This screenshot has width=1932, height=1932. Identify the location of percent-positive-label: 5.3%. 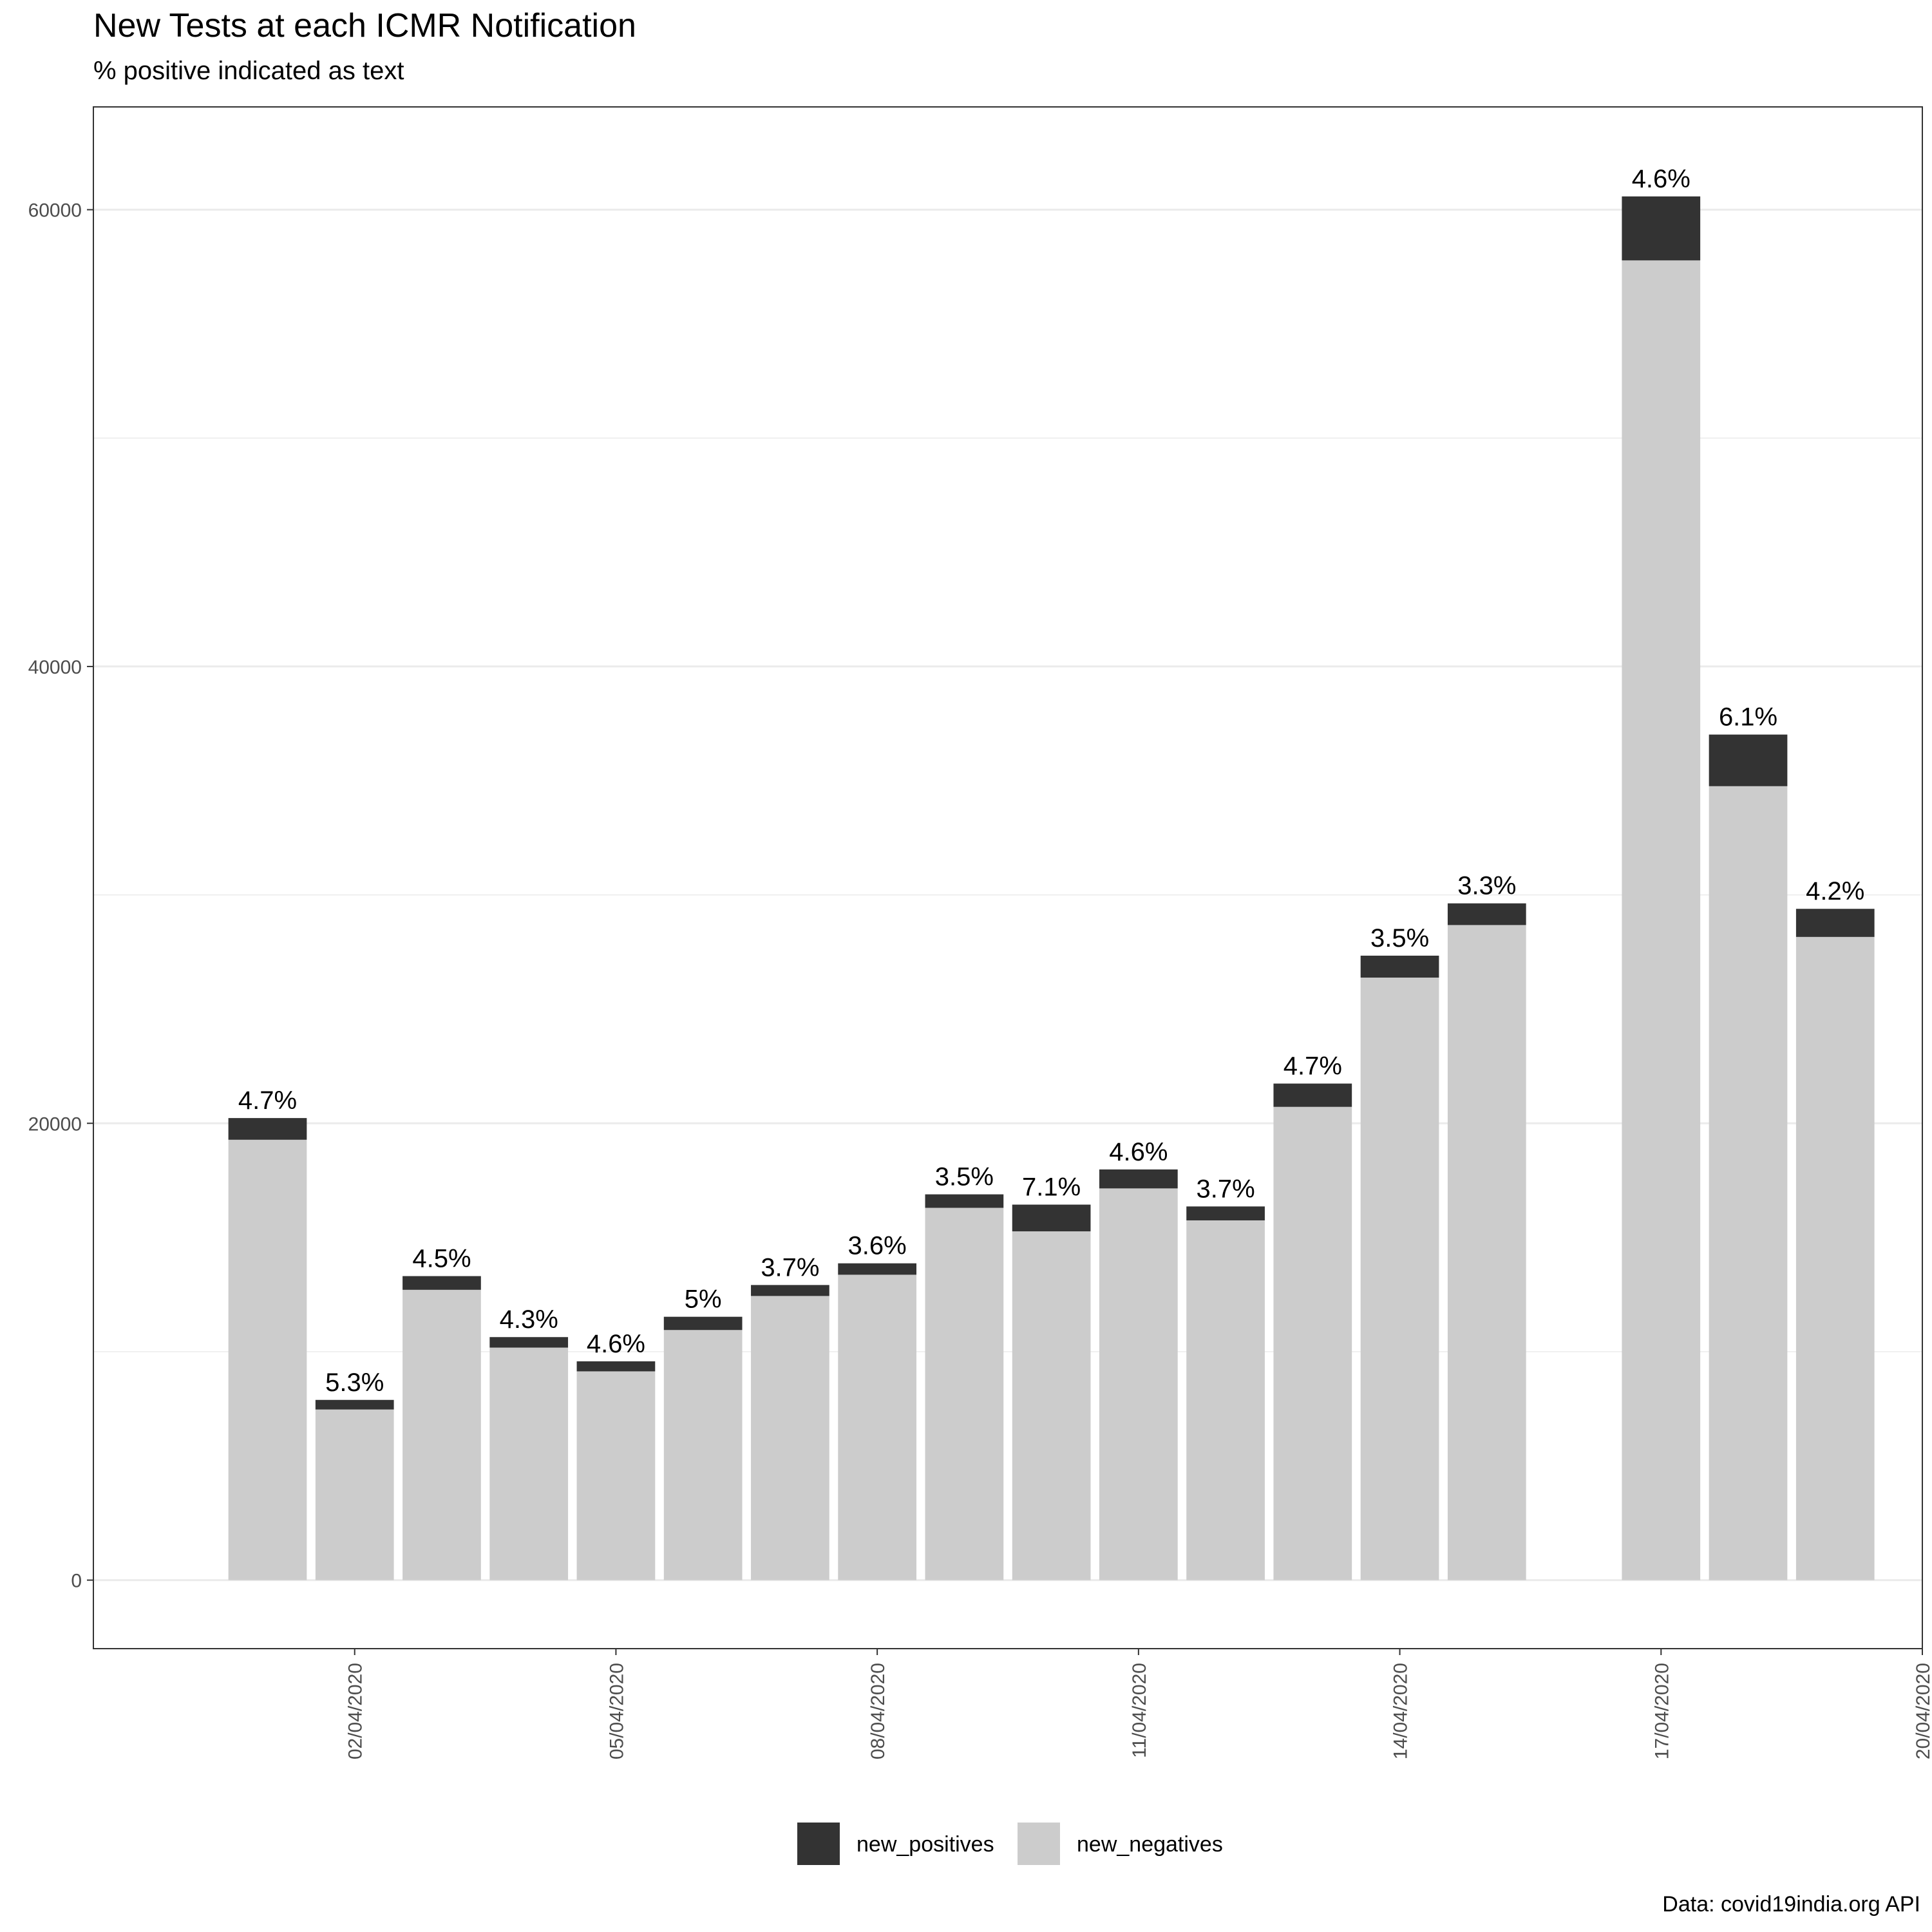
(354, 1382).